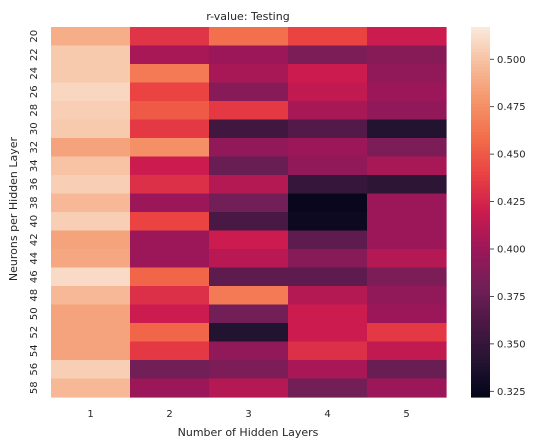 Image resolution: width=545 pixels, height=448 pixels. Describe the element at coordinates (511, 392) in the screenshot. I see `colorbar-tick-label: 0.325` at that location.